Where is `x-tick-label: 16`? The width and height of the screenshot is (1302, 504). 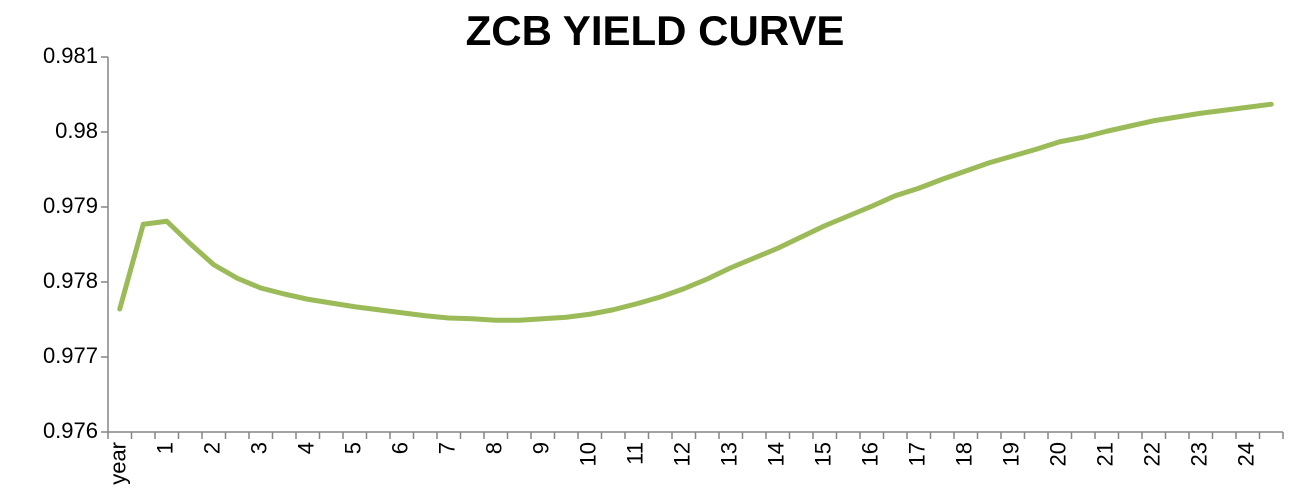
x-tick-label: 16 is located at coordinates (870, 454).